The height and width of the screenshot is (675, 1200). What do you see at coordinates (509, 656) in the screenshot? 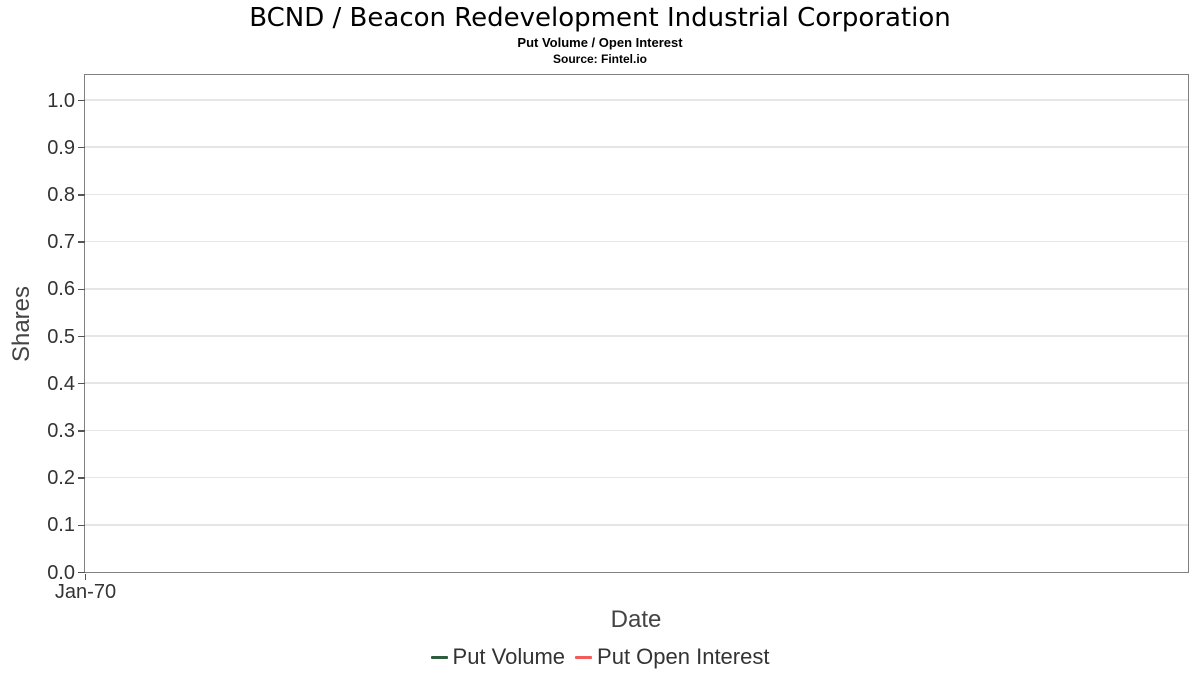
I see `legend-label: Put Volume` at bounding box center [509, 656].